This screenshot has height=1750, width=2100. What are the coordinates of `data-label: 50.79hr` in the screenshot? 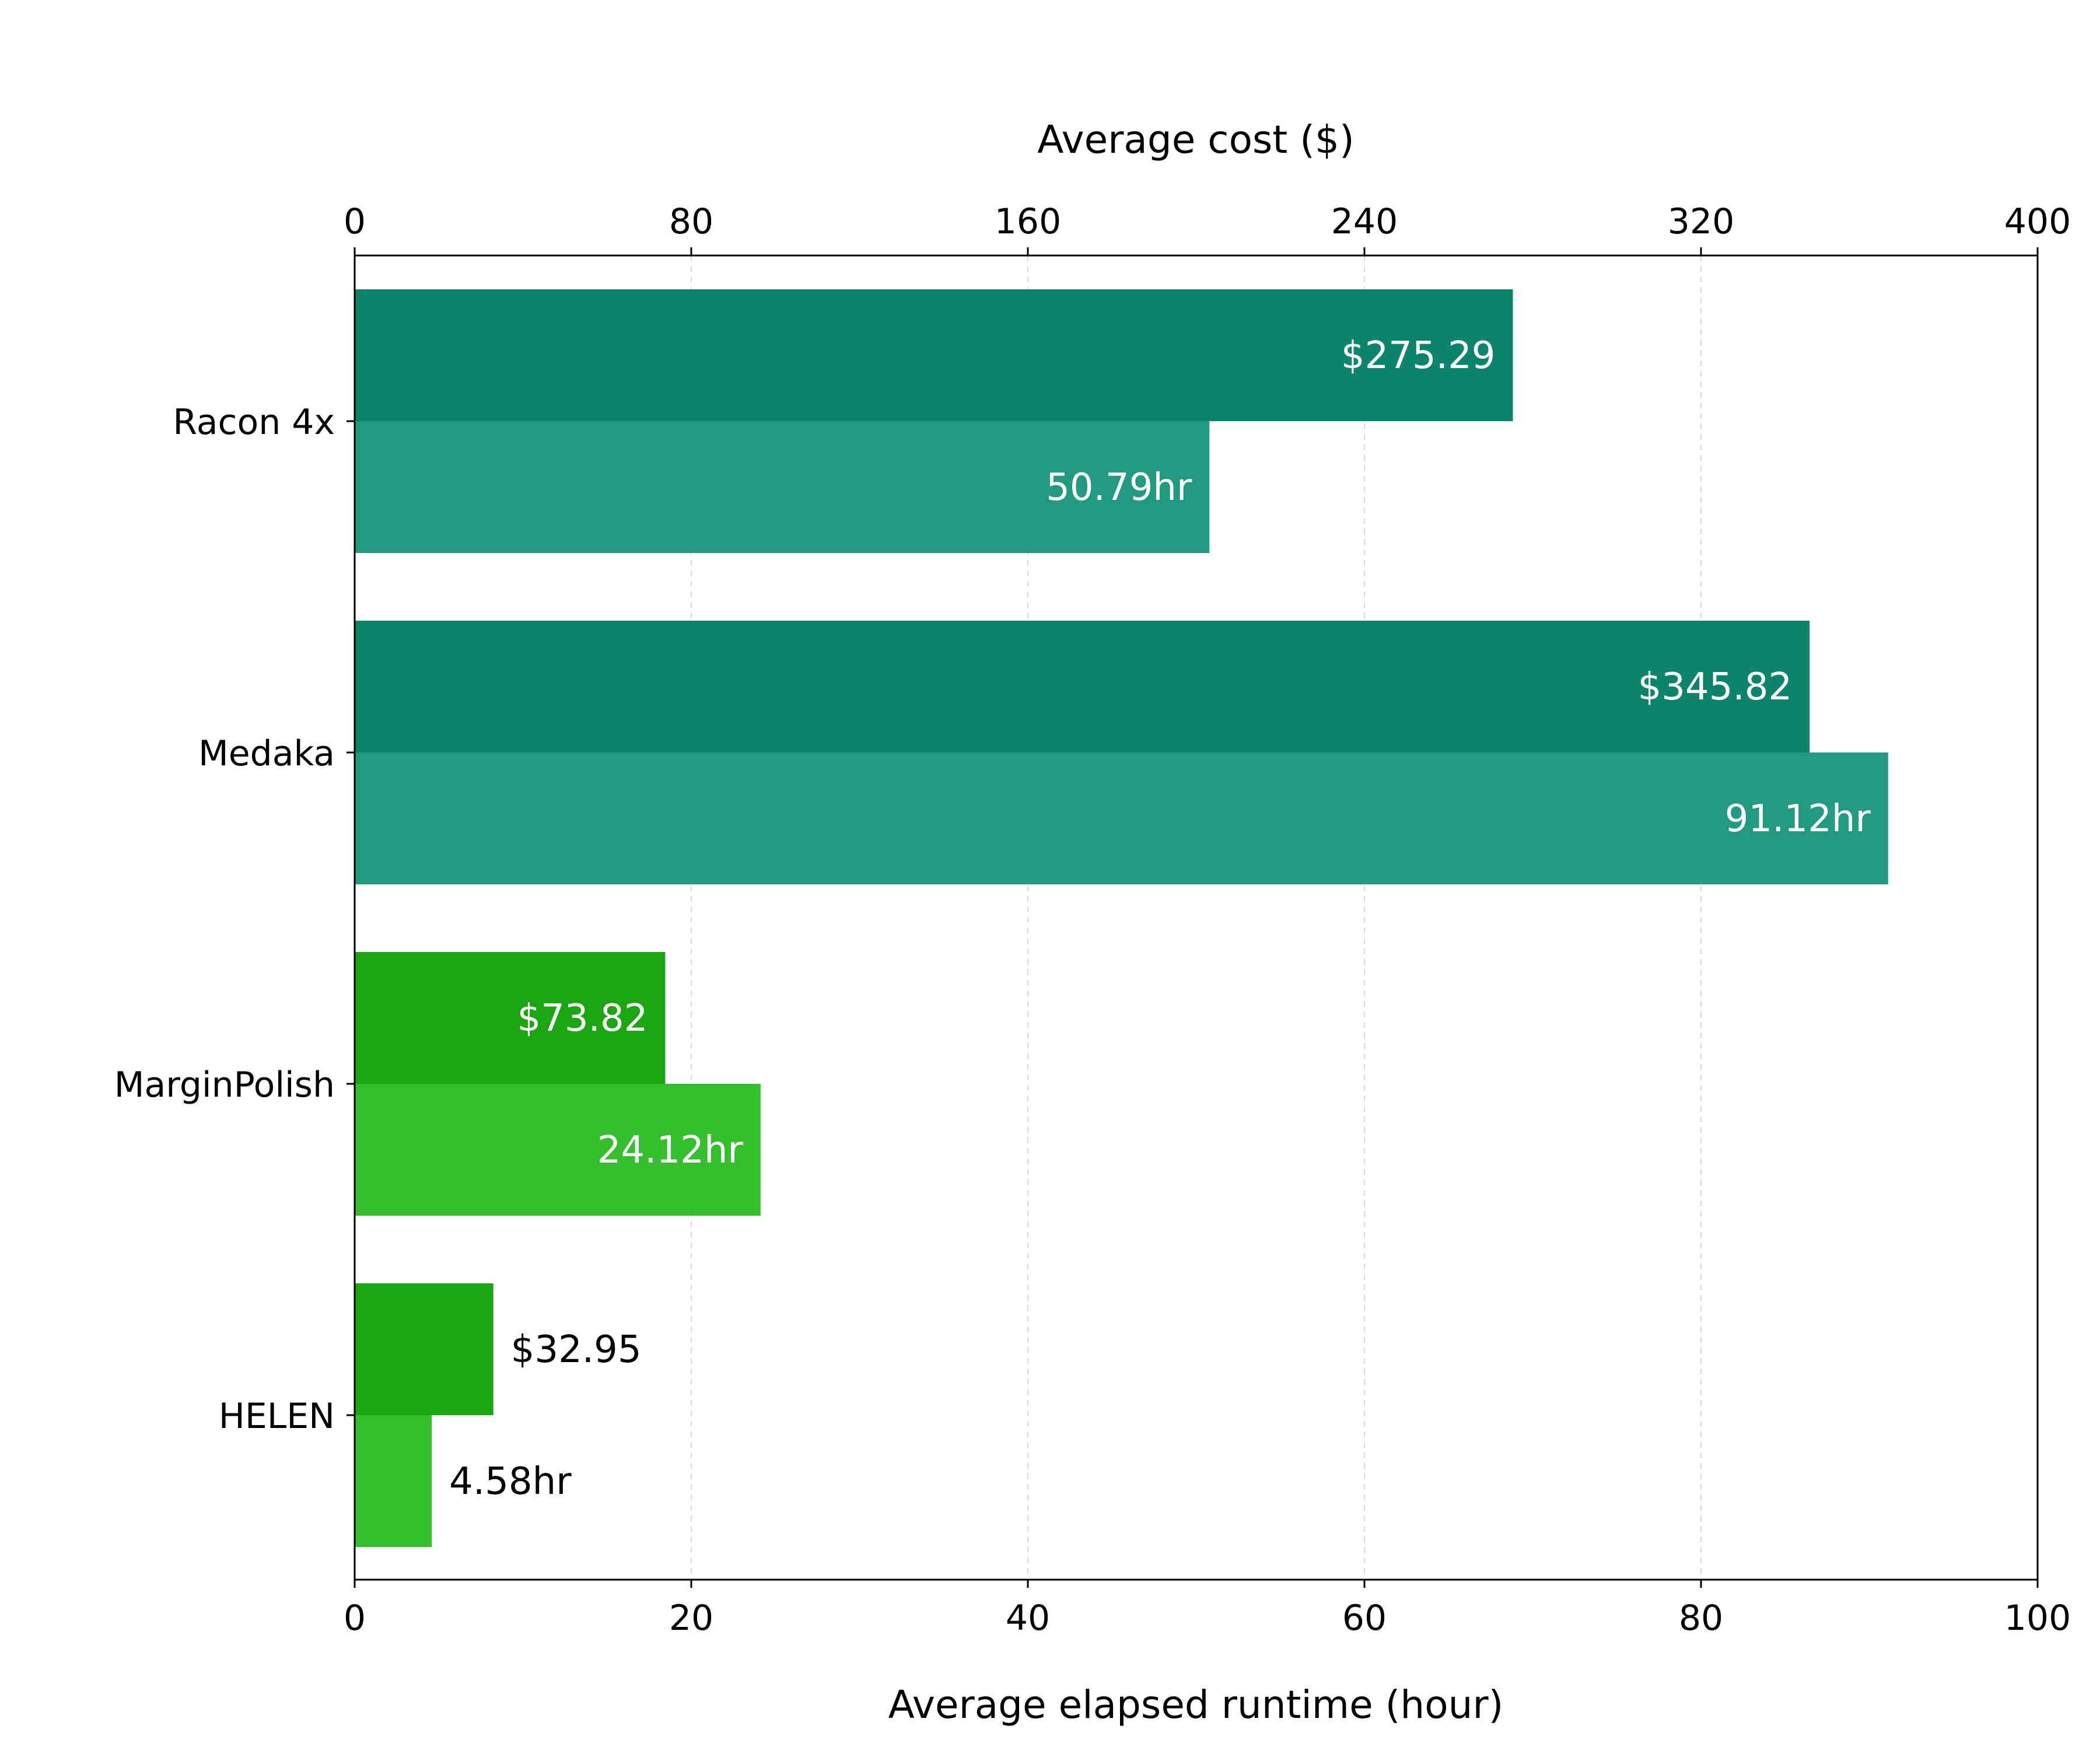 It's located at (1119, 487).